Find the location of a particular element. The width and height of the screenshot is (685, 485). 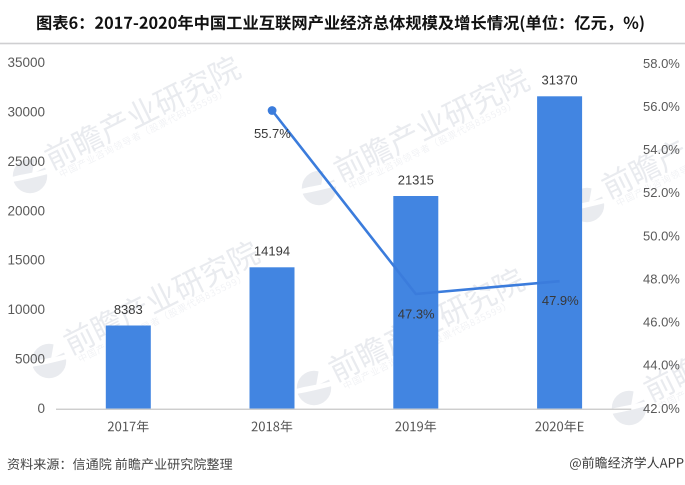

svg-text: 50.0% is located at coordinates (661, 235).